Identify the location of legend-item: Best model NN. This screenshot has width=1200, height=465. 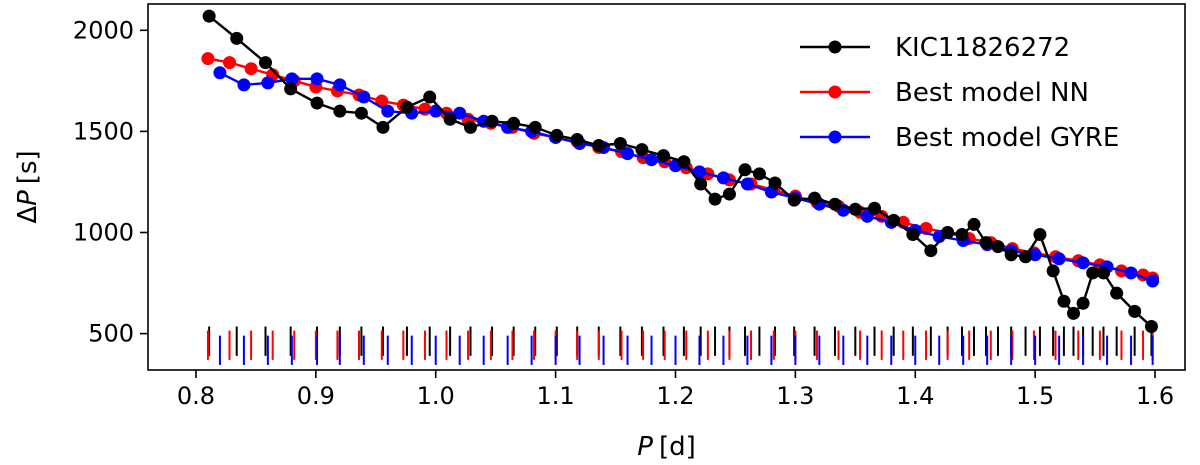
(944, 93).